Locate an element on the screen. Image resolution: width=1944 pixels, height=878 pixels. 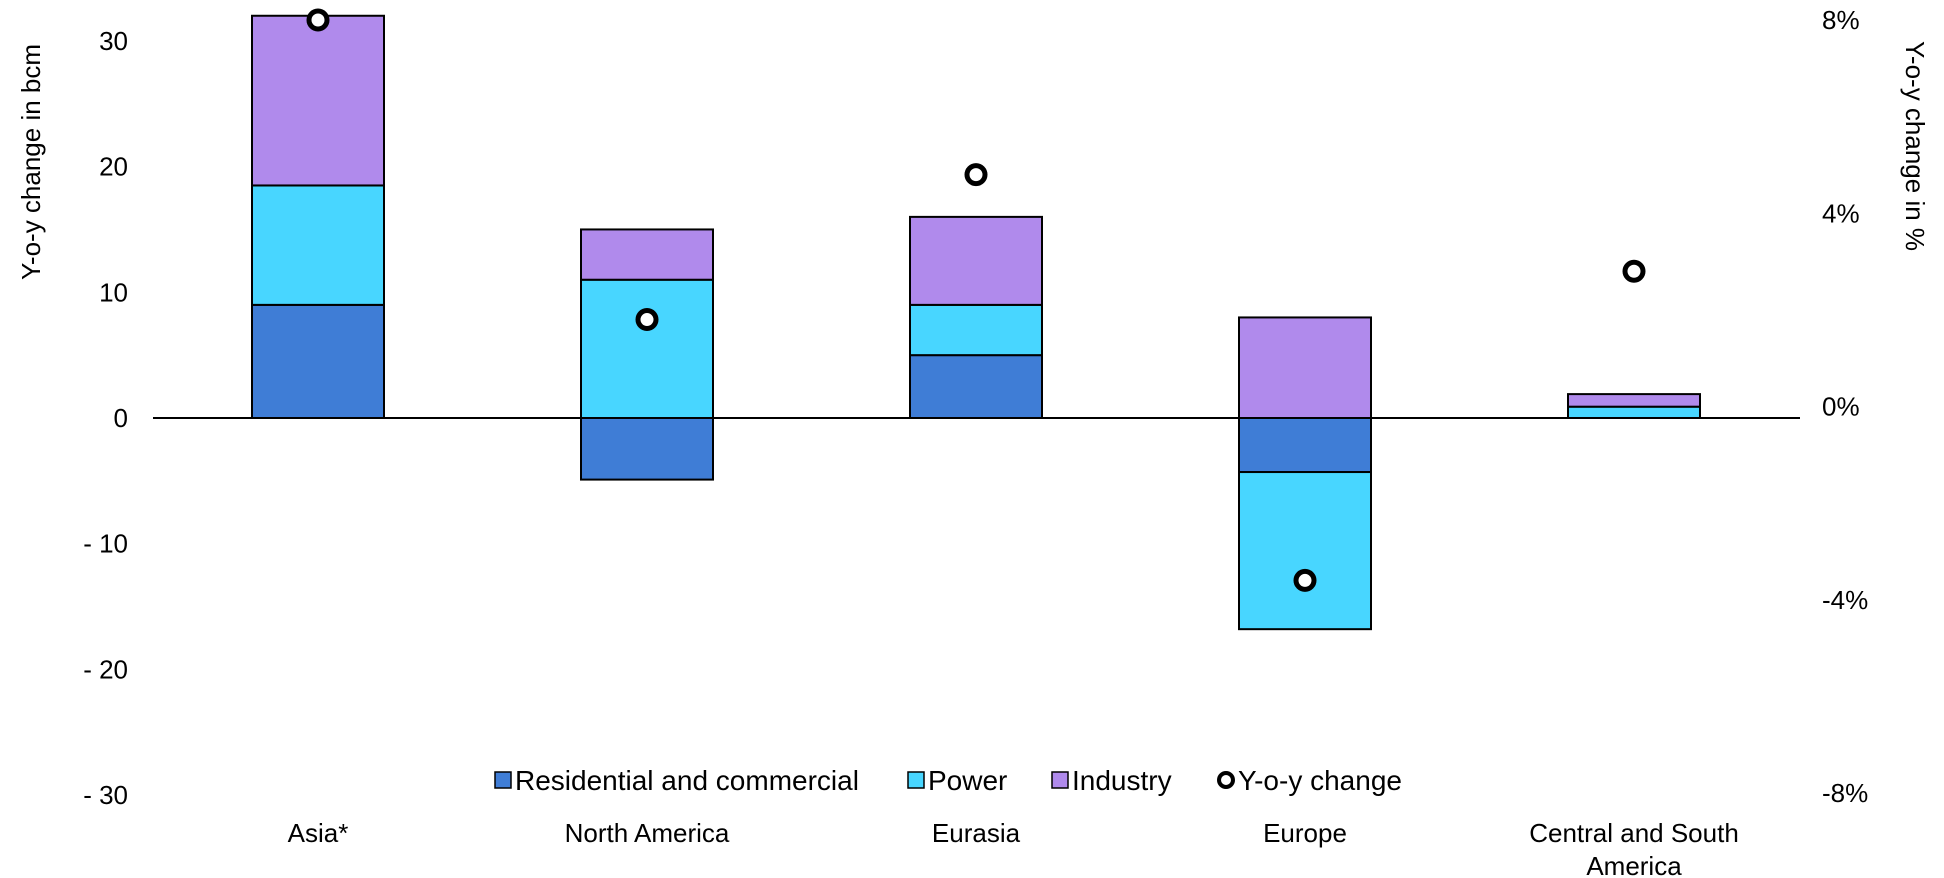
category-label: Europe is located at coordinates (1305, 833).